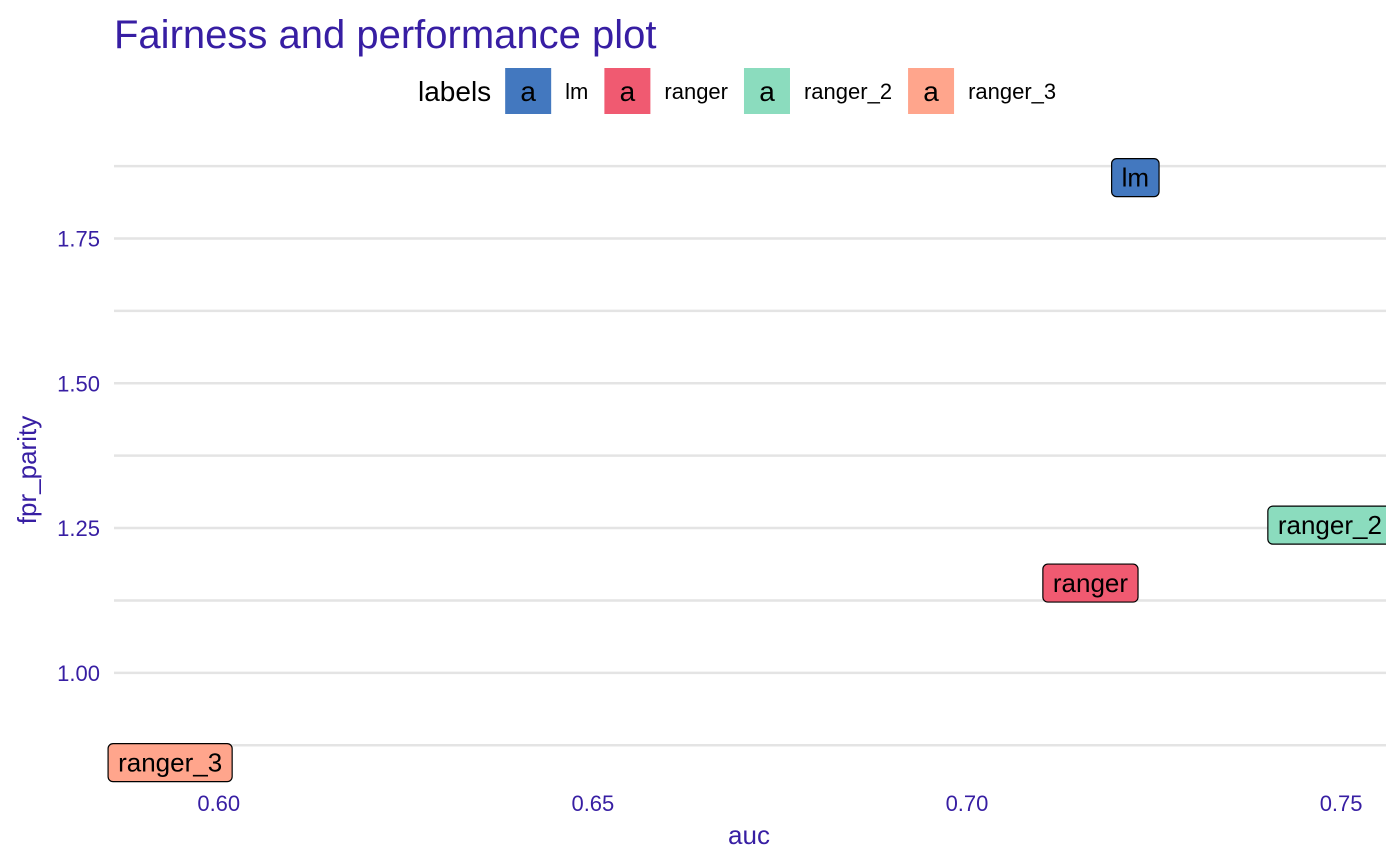 The height and width of the screenshot is (866, 1400). I want to click on y-tick-label: 1.25, so click(78, 528).